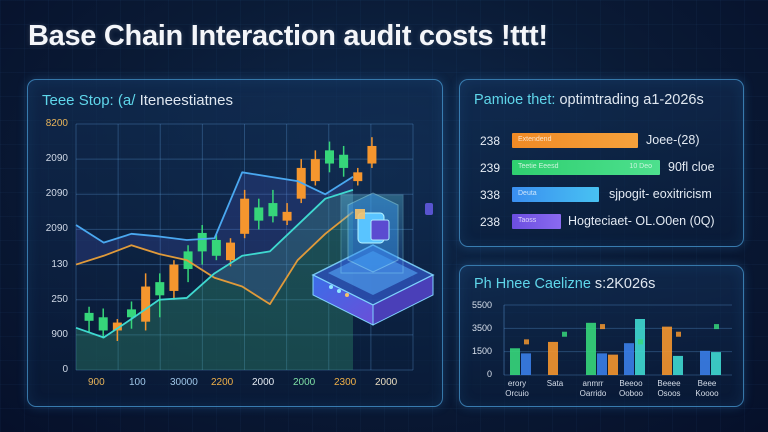  Describe the element at coordinates (56, 123) in the screenshot. I see `main-y-tick: 8200` at that location.